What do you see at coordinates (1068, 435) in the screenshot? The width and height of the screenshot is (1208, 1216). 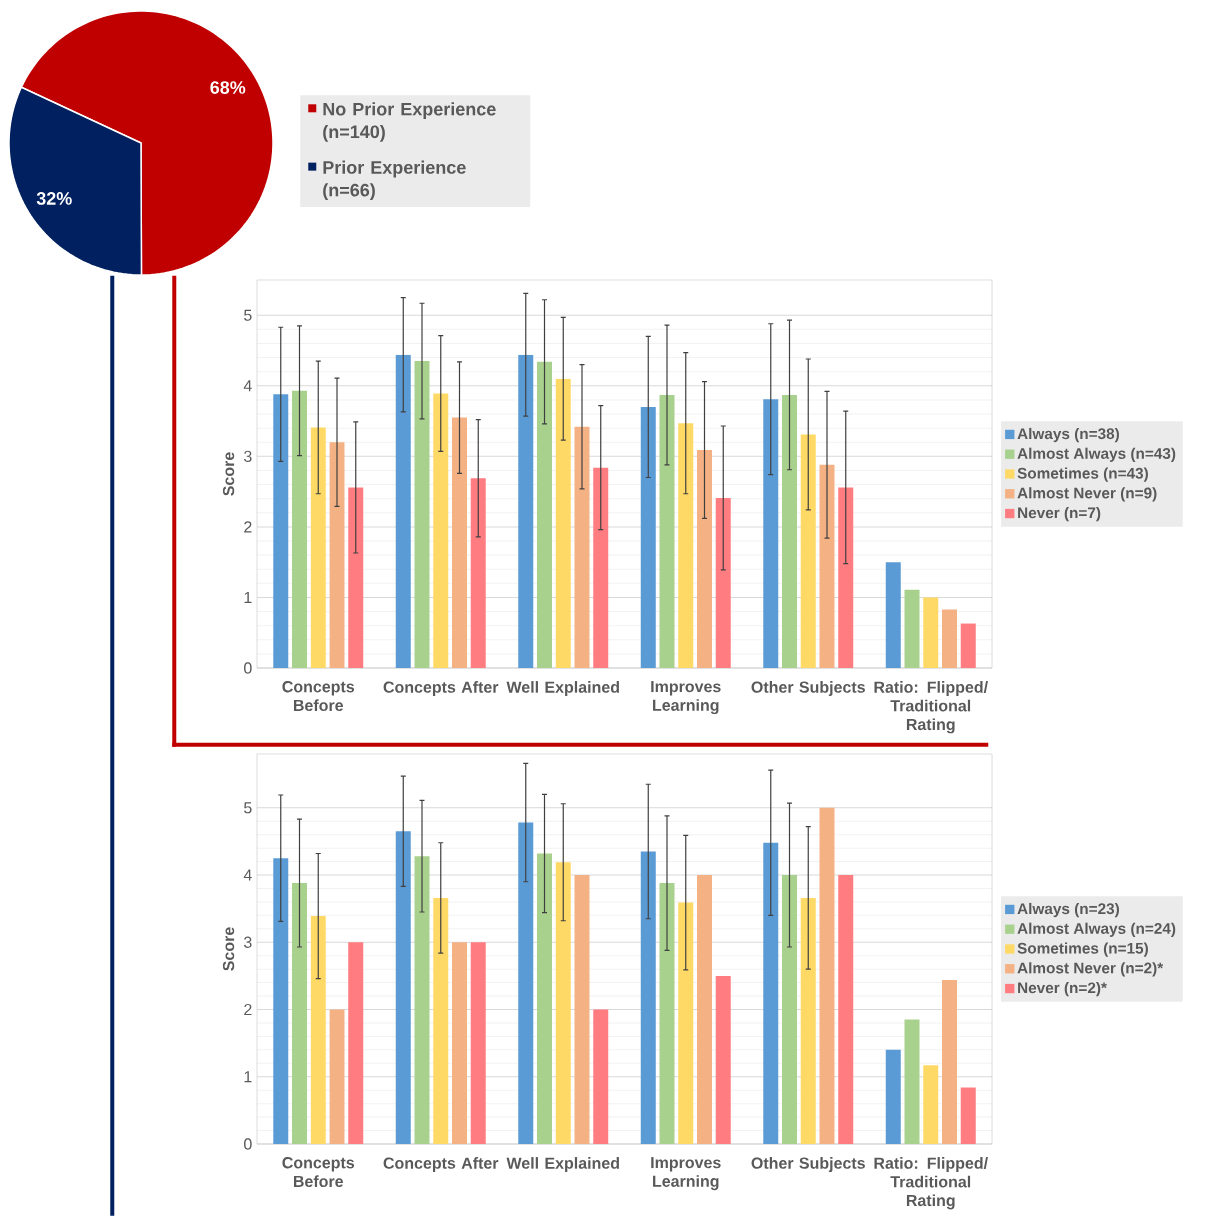 I see `legend-label: Always (n=38)` at bounding box center [1068, 435].